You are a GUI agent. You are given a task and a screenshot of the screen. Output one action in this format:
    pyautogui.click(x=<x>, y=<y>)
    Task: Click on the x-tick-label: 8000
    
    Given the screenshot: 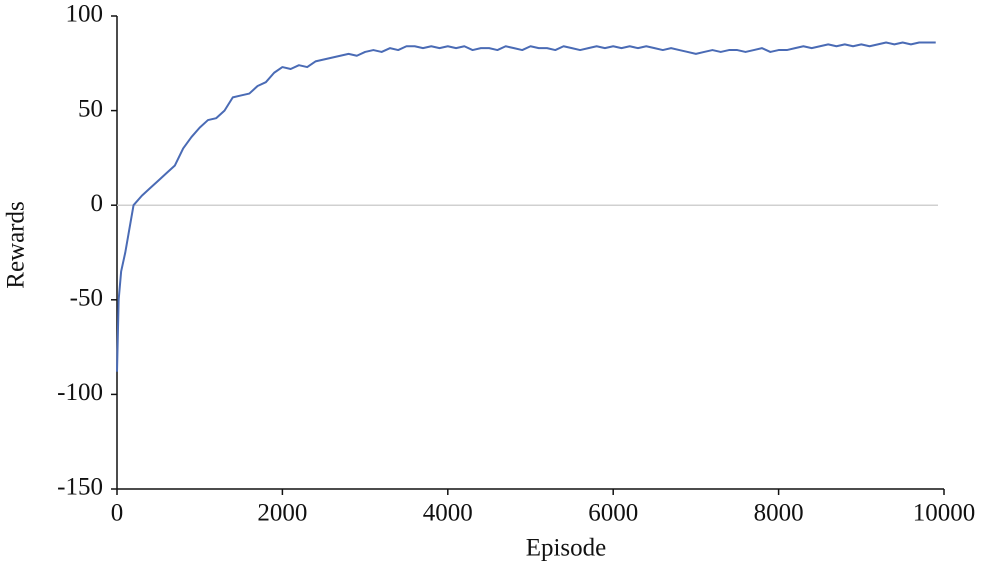 What is the action you would take?
    pyautogui.click(x=779, y=513)
    